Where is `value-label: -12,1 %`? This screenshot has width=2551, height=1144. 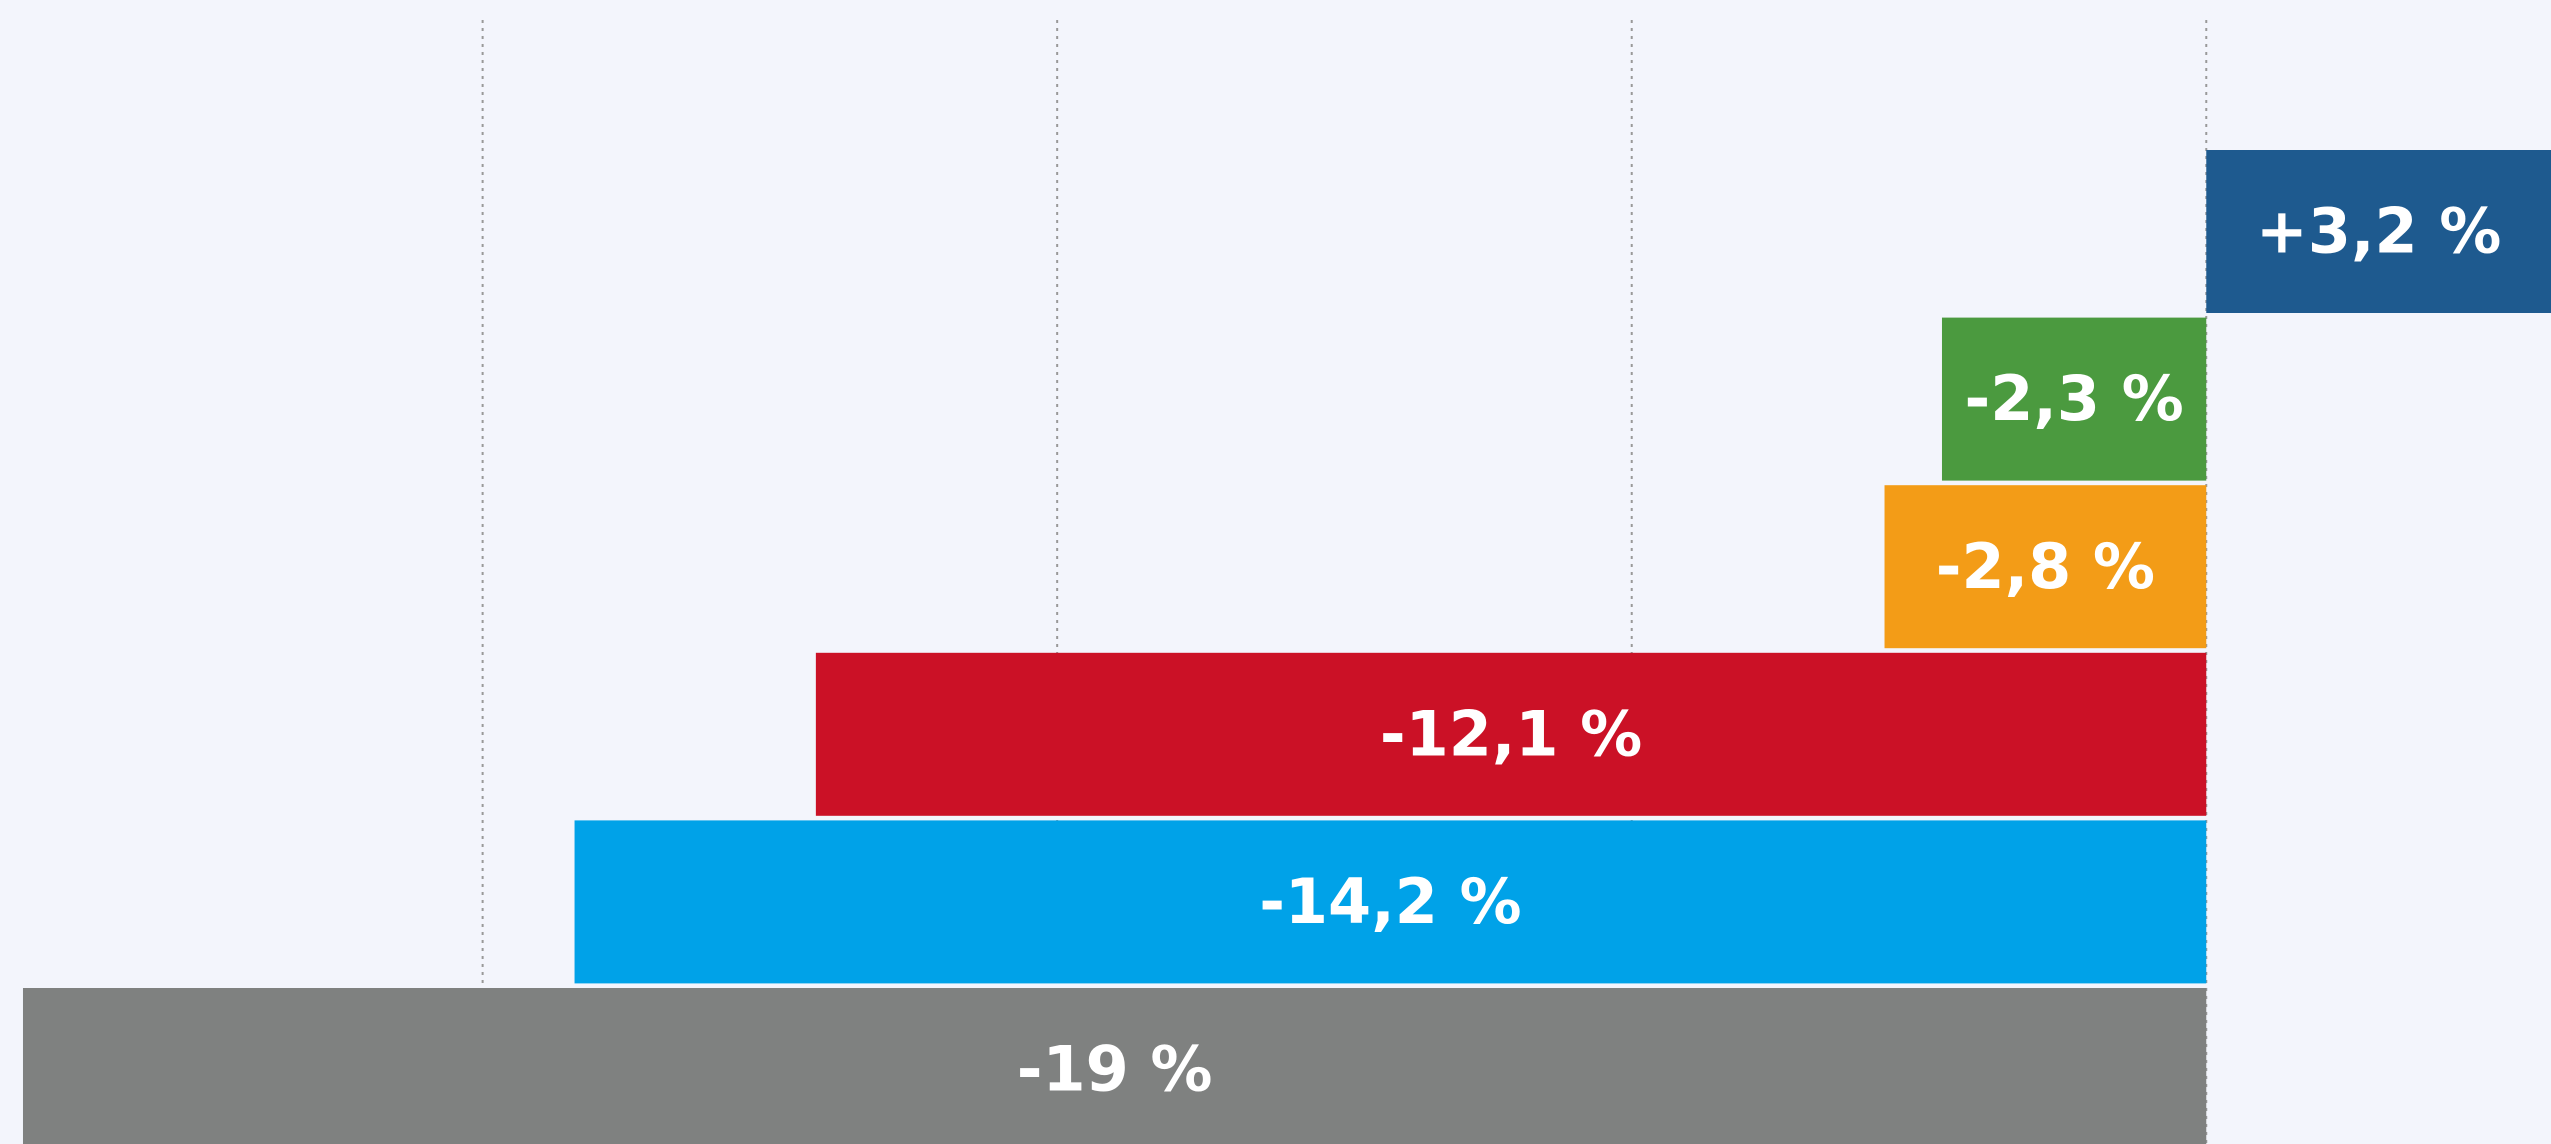 value-label: -12,1 % is located at coordinates (1511, 733).